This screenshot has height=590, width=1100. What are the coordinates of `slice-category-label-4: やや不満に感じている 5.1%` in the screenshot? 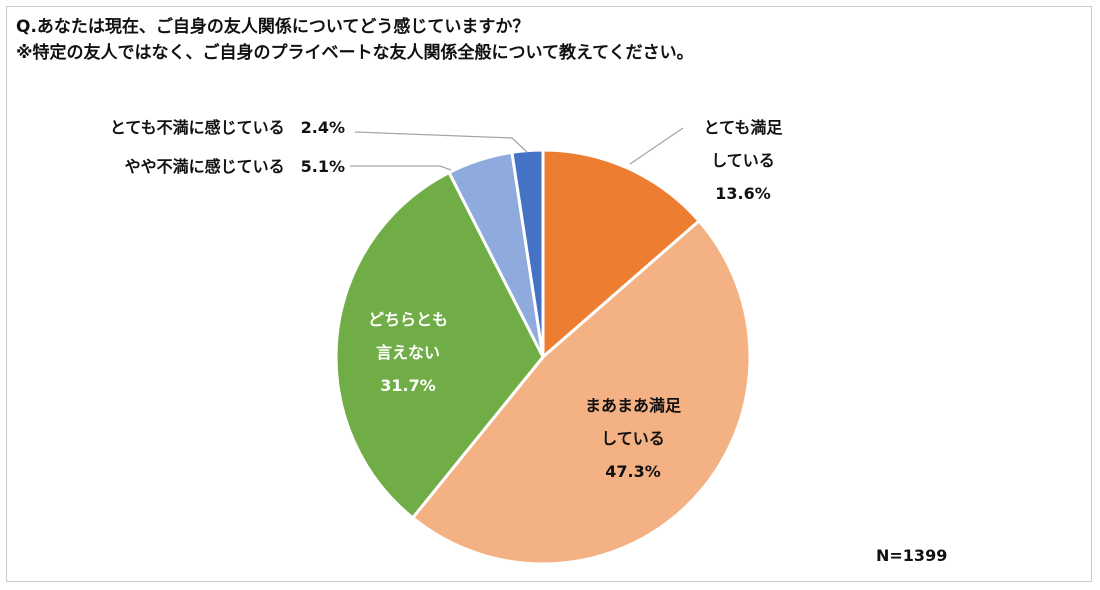 It's located at (235, 166).